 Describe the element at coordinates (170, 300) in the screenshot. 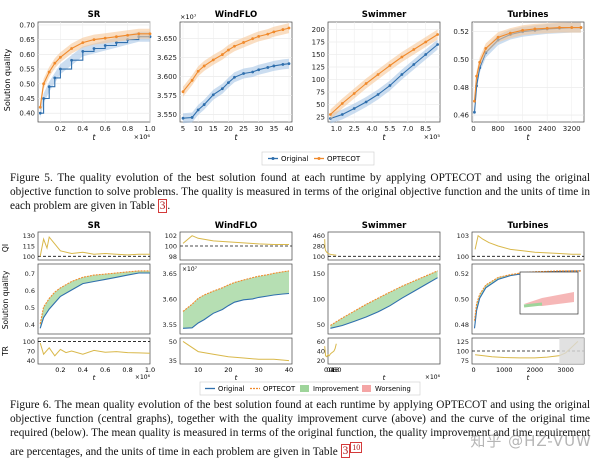

I see `y-tick-label: 3.60` at that location.